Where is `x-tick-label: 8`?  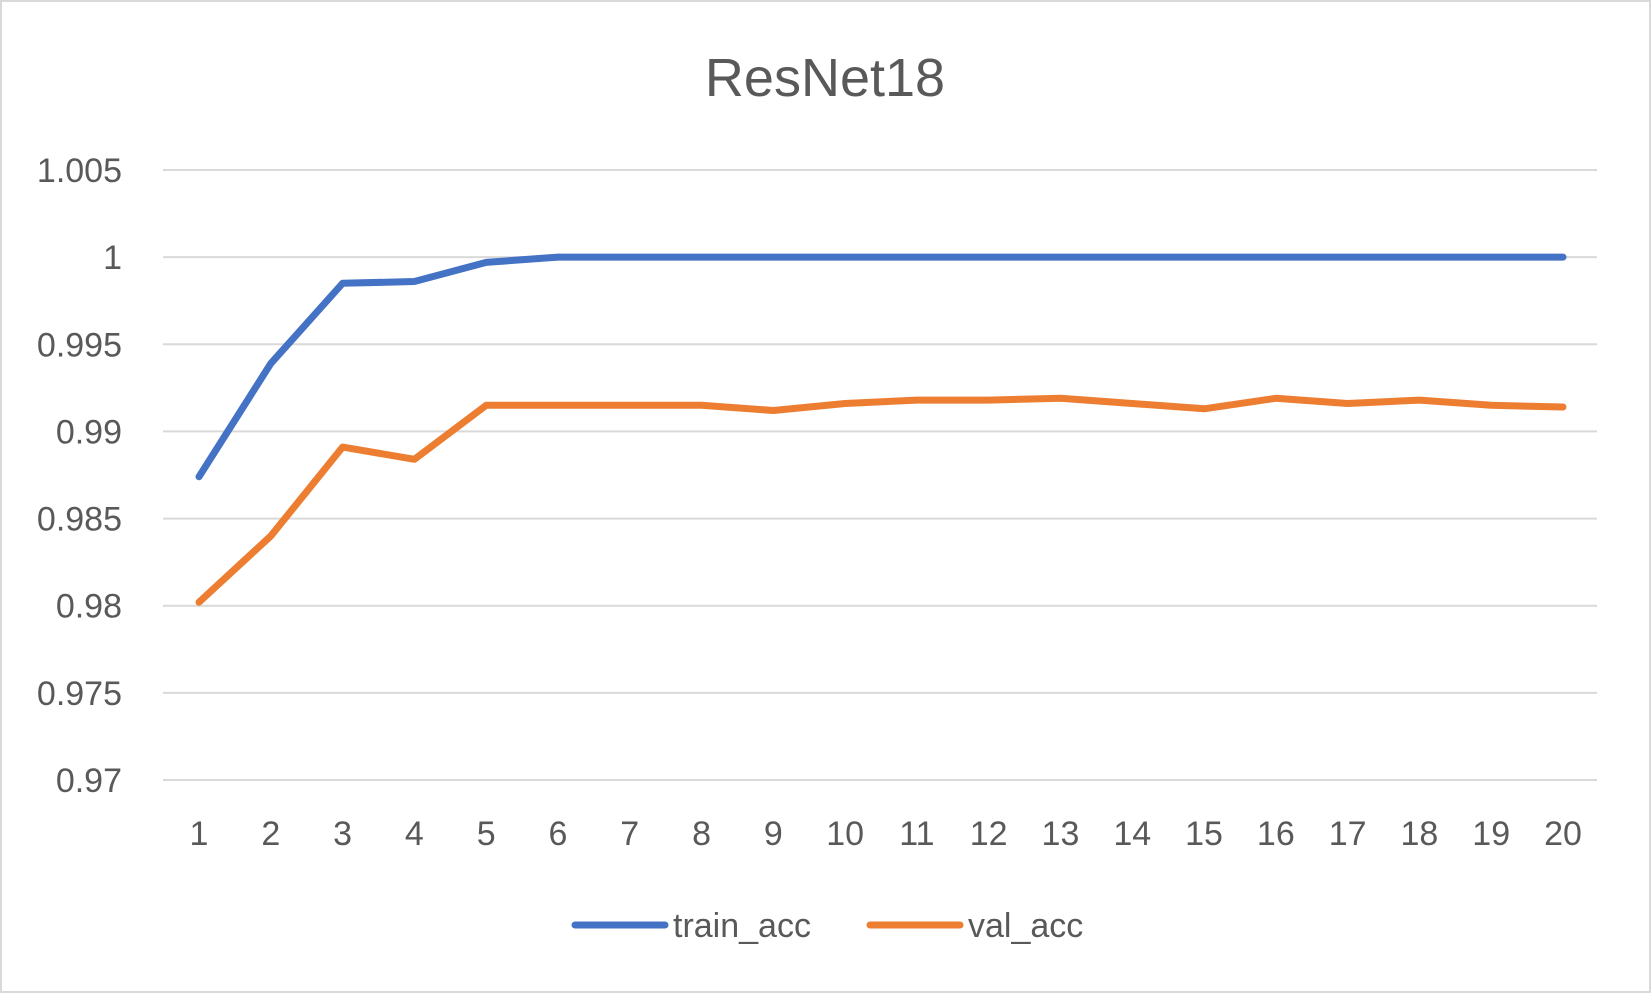
x-tick-label: 8 is located at coordinates (701, 834).